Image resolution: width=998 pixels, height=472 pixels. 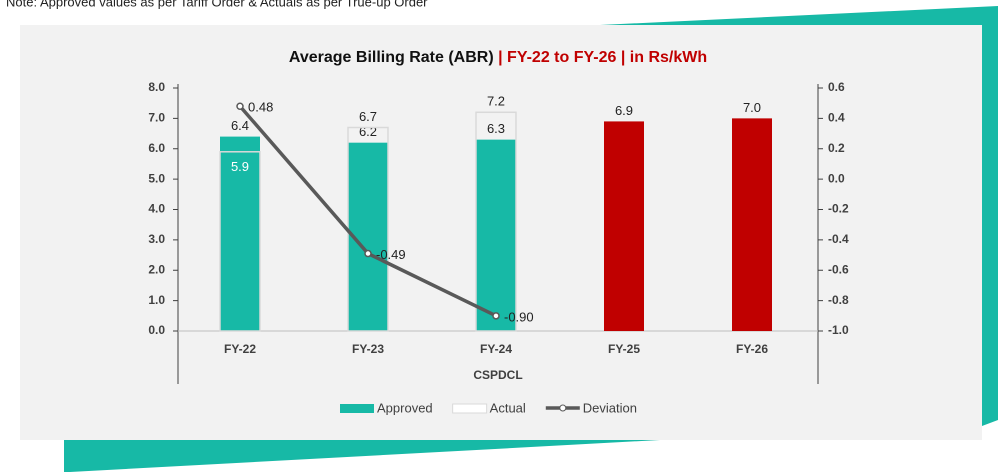 What do you see at coordinates (836, 178) in the screenshot?
I see `y2-tick-label: 0.0` at bounding box center [836, 178].